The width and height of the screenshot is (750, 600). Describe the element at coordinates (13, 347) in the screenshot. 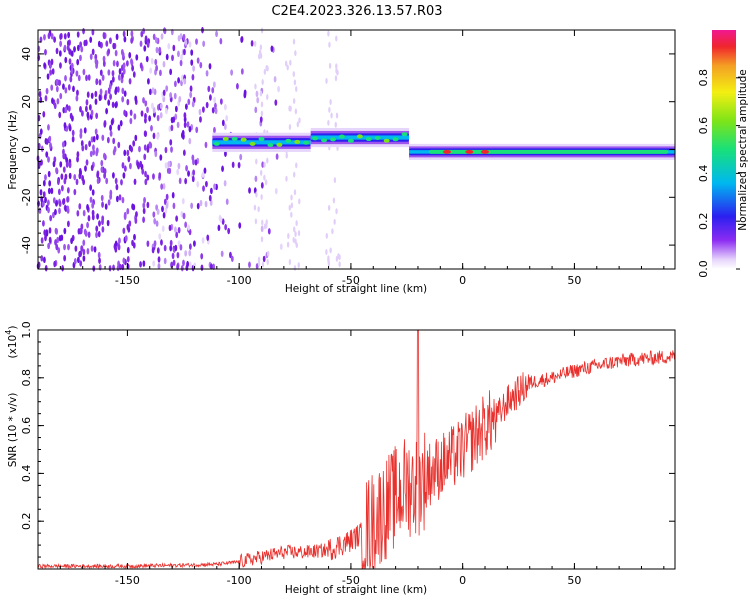

I see `snr-multiplier-base: (x10` at that location.